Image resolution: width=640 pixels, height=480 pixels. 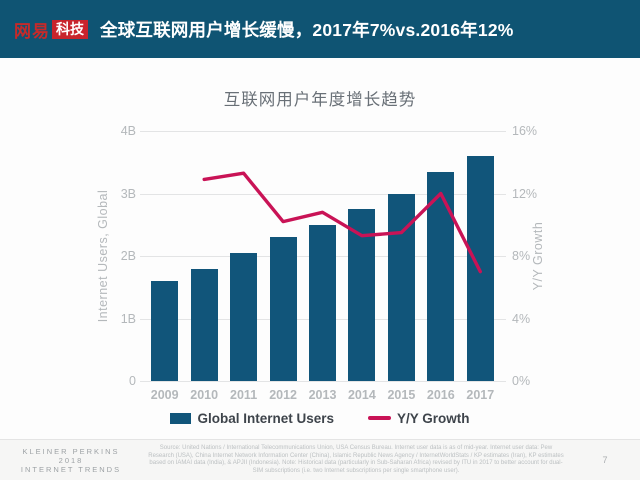 I want to click on x-axis-label: 2010, so click(x=204, y=395).